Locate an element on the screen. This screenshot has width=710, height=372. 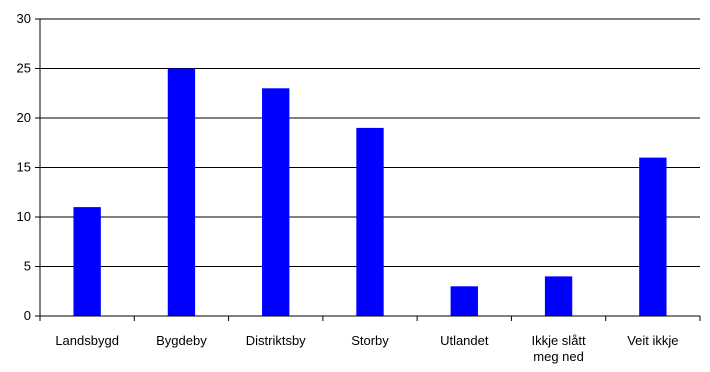
bar-bygdeby is located at coordinates (181, 192).